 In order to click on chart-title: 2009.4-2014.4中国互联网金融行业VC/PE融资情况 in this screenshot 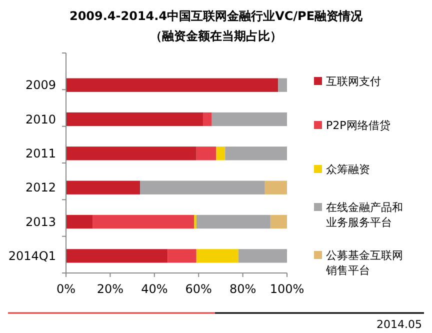, I will do `click(216, 16)`.